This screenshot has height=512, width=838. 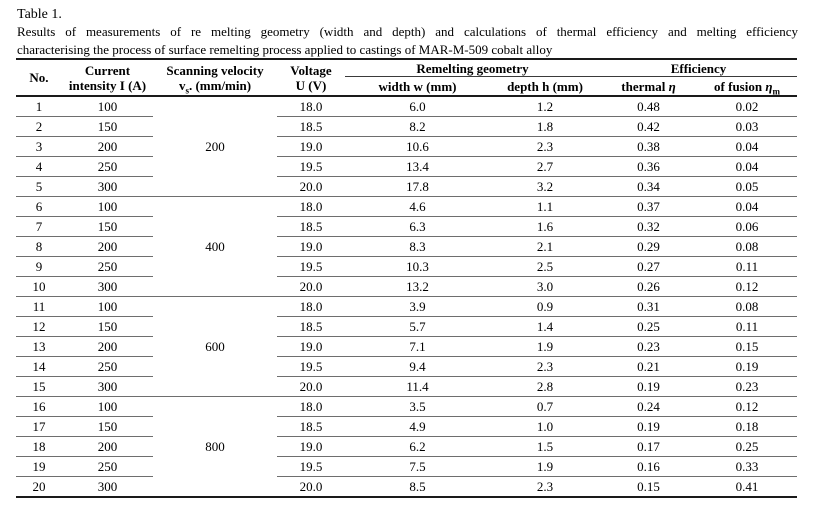 I want to click on table-row: 20 300 20.0 8.5 2.3 0.15 0.41, so click(x=407, y=487).